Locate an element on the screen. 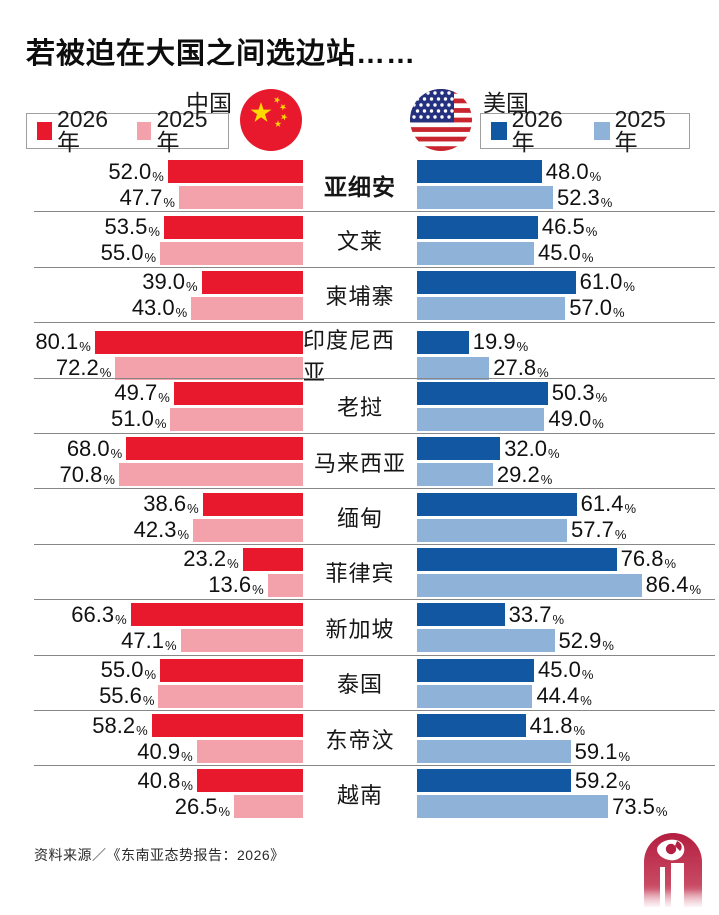 The image size is (719, 915). value-label-us_2025: 57.7% is located at coordinates (599, 530).